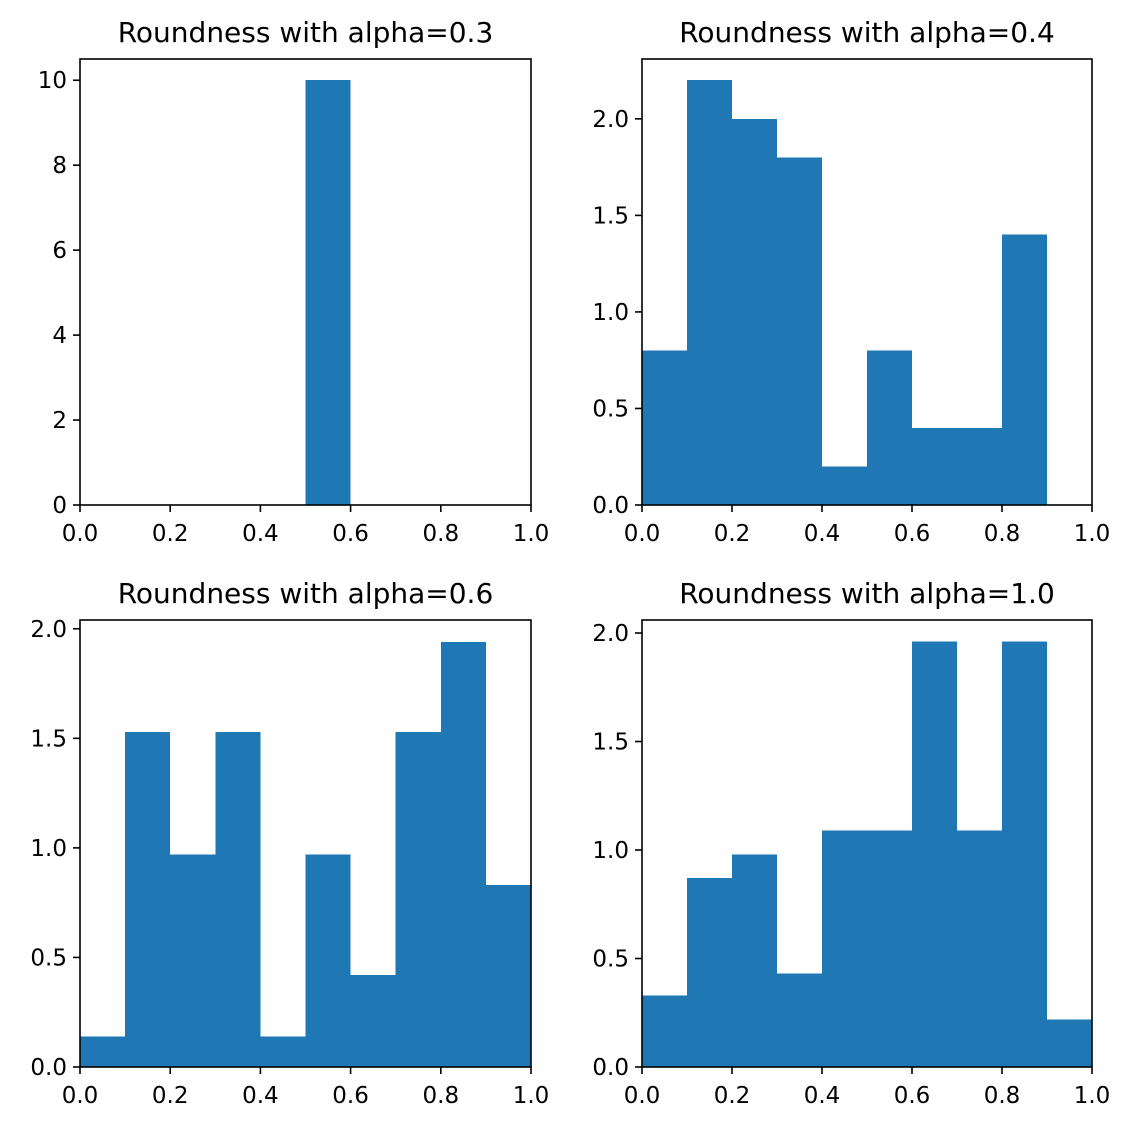 This screenshot has height=1130, width=1132. Describe the element at coordinates (59, 421) in the screenshot. I see `y-tick-label: 2` at that location.